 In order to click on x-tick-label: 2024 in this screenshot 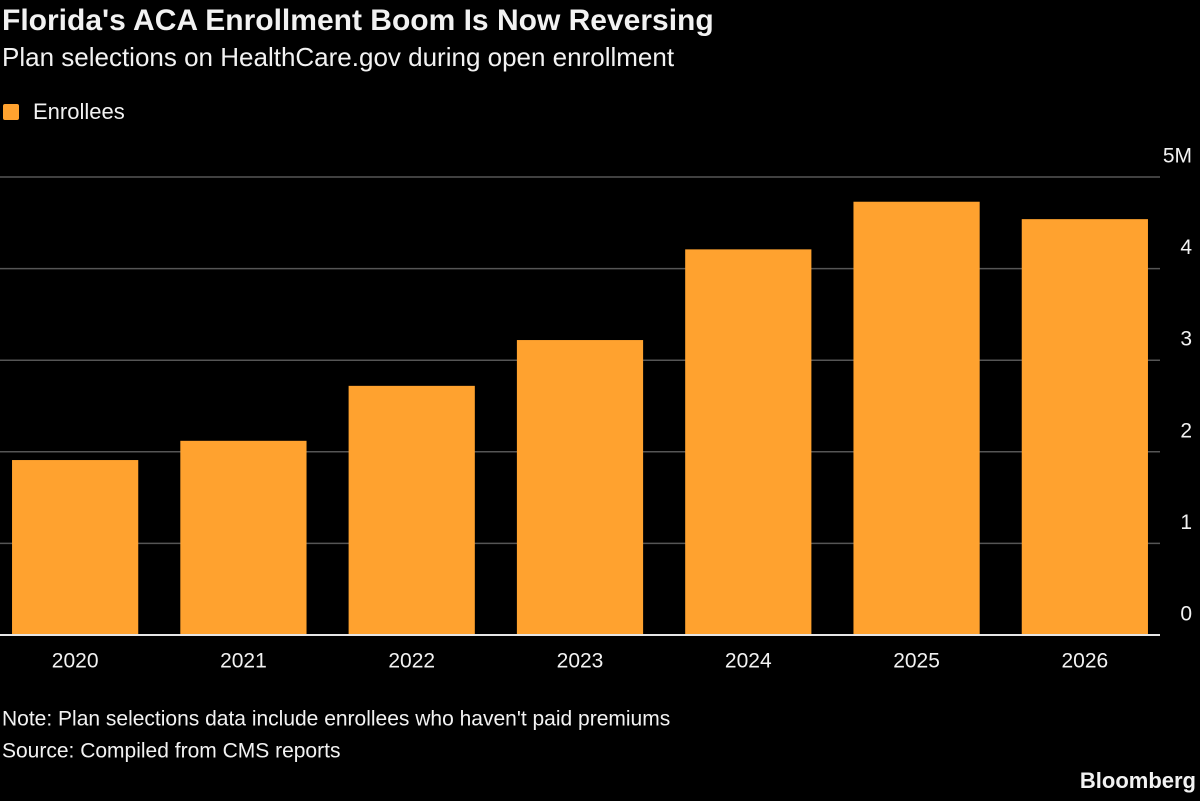, I will do `click(748, 661)`.